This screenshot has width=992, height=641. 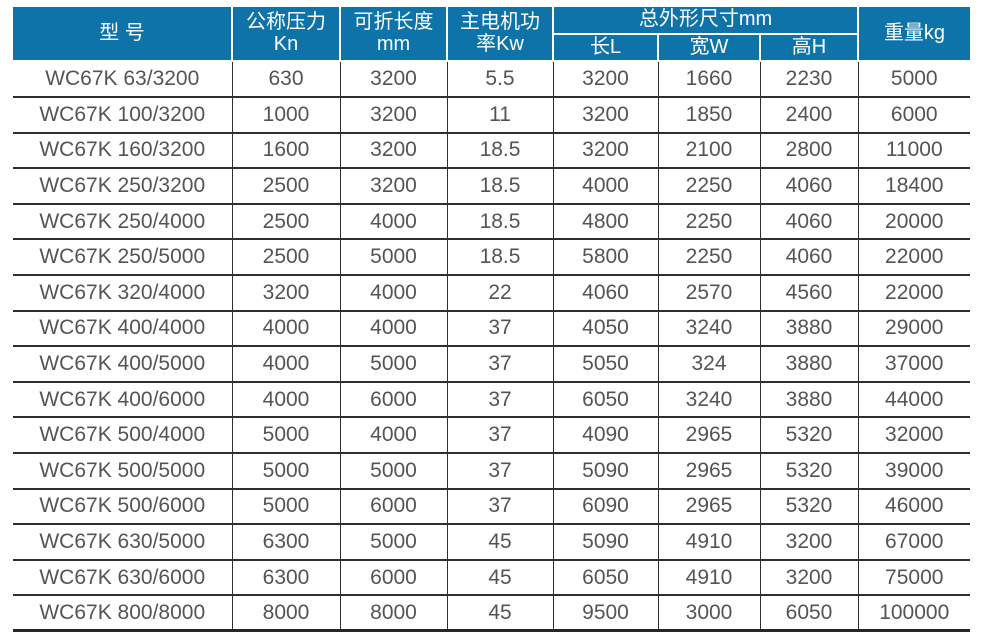 I want to click on table-row: WC67K 63/3200 630 3200 5.5 3200 1660 2230 5000, so click(x=491, y=79).